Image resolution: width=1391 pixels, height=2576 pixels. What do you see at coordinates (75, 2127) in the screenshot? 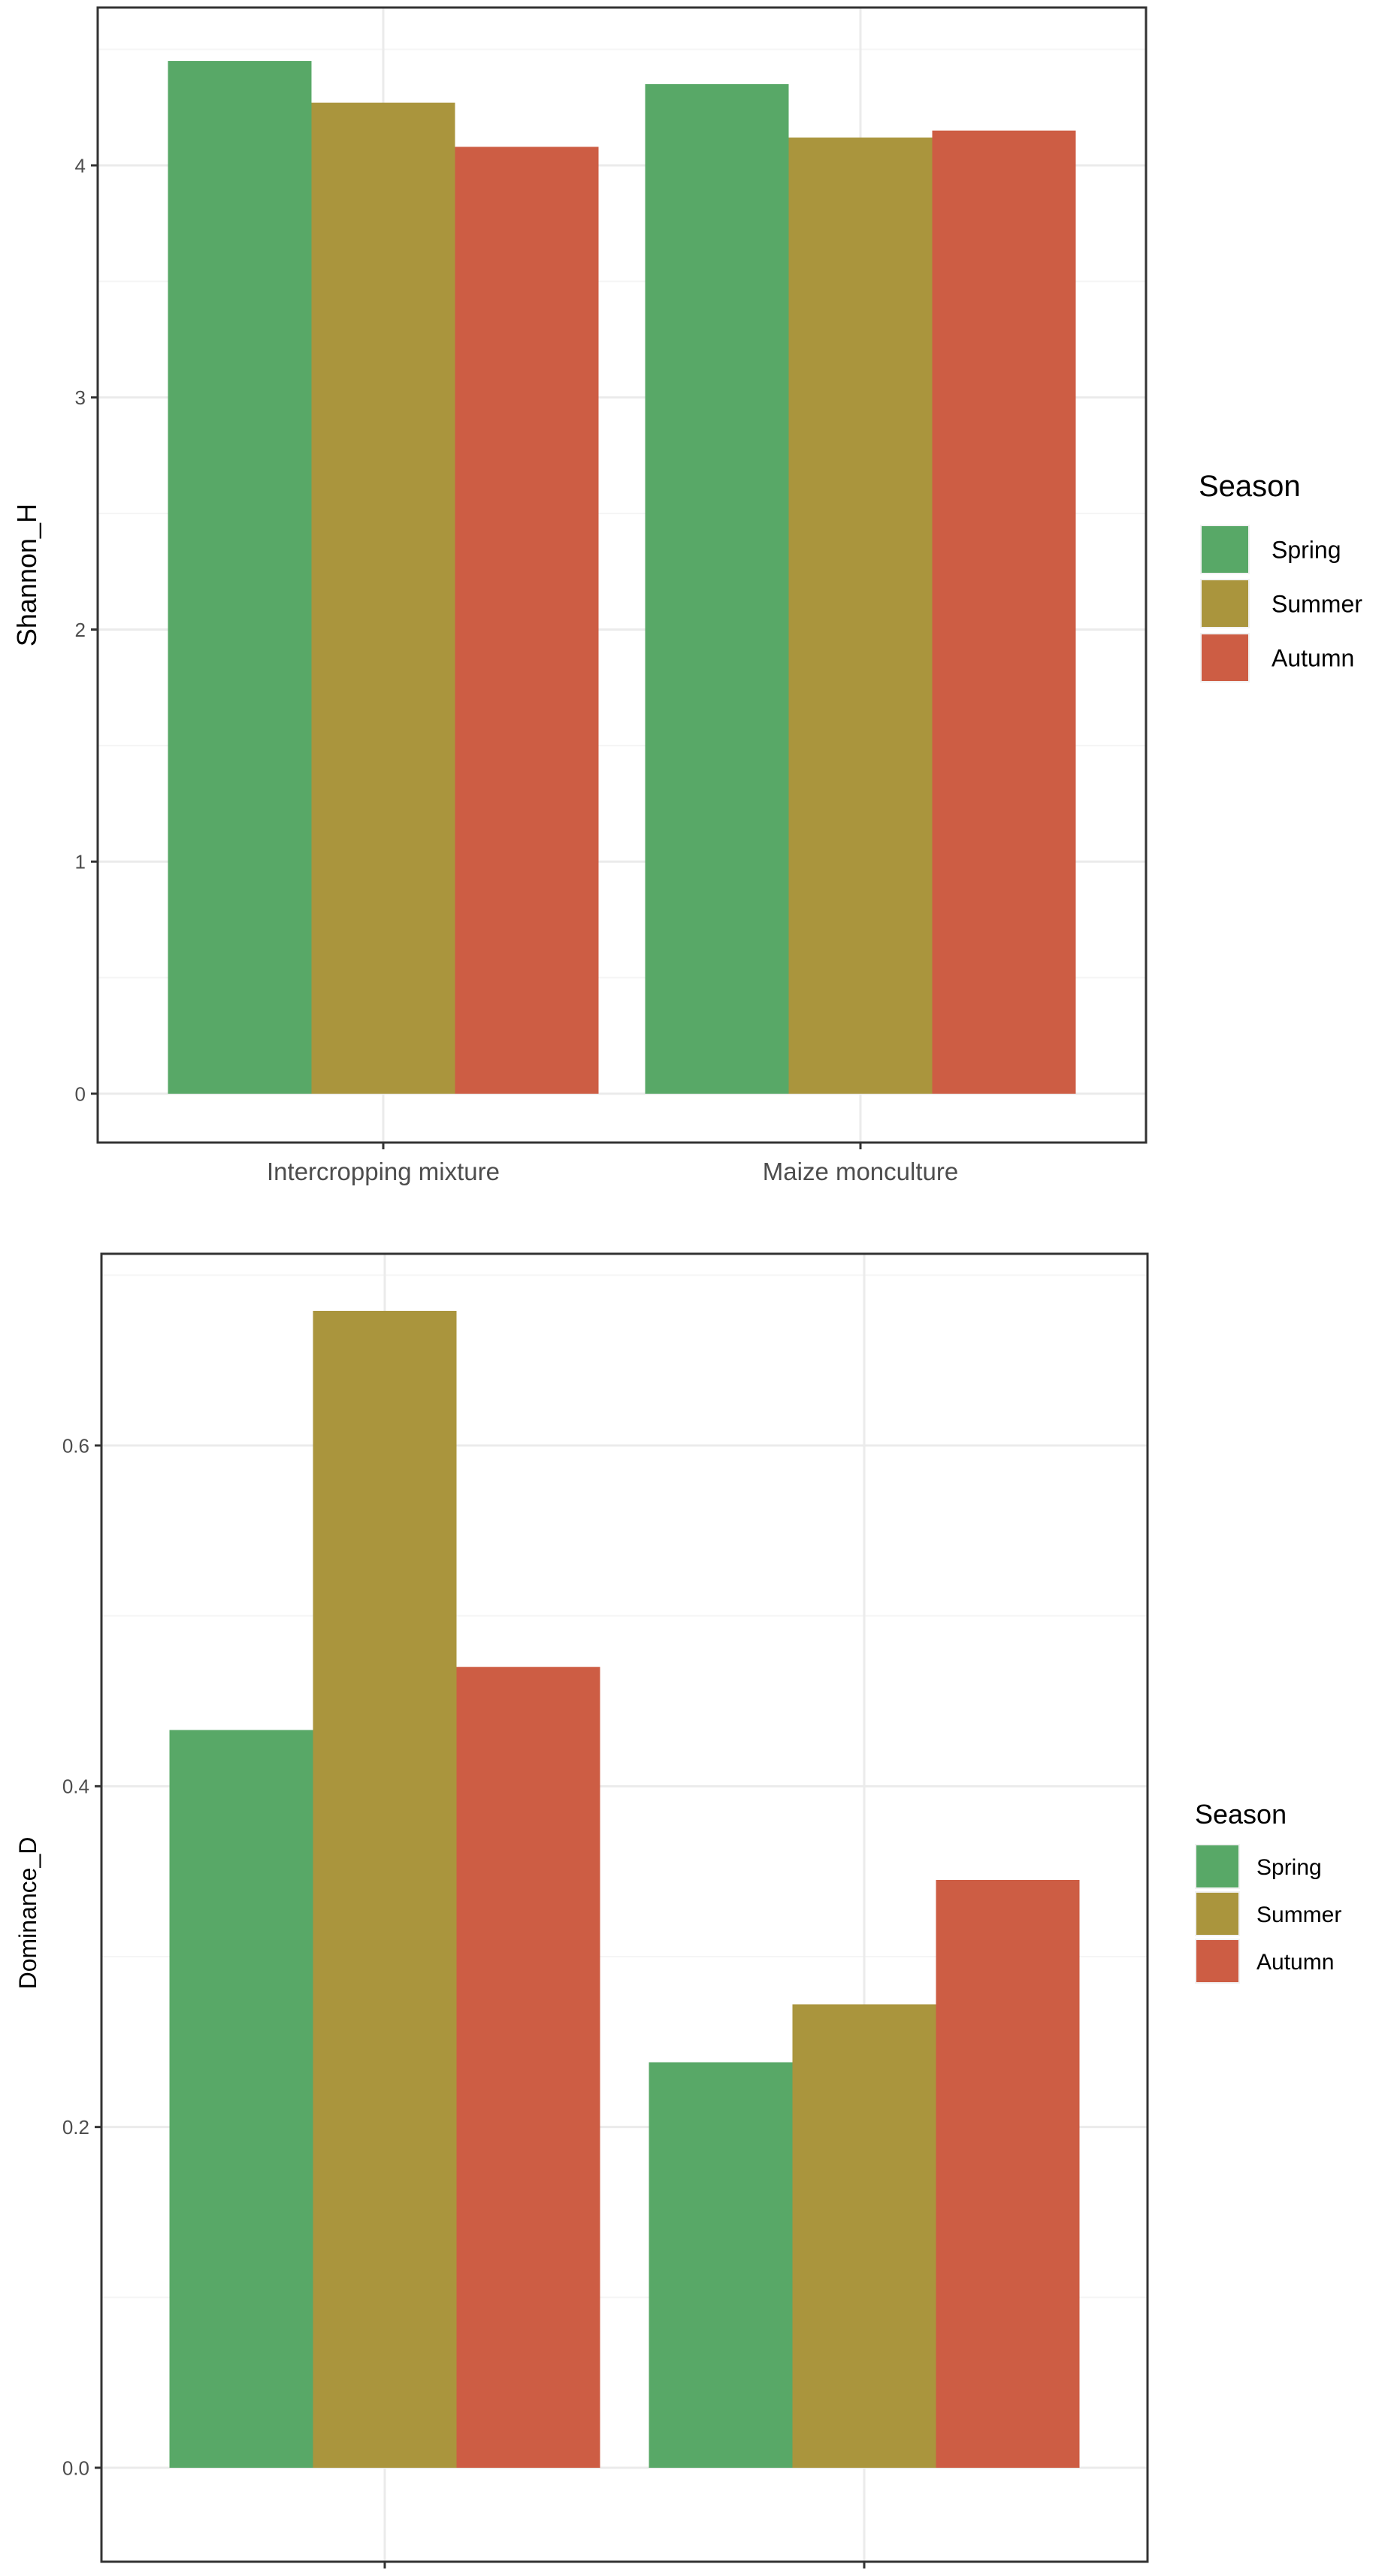
I see `y-tick-label: 0.2` at bounding box center [75, 2127].